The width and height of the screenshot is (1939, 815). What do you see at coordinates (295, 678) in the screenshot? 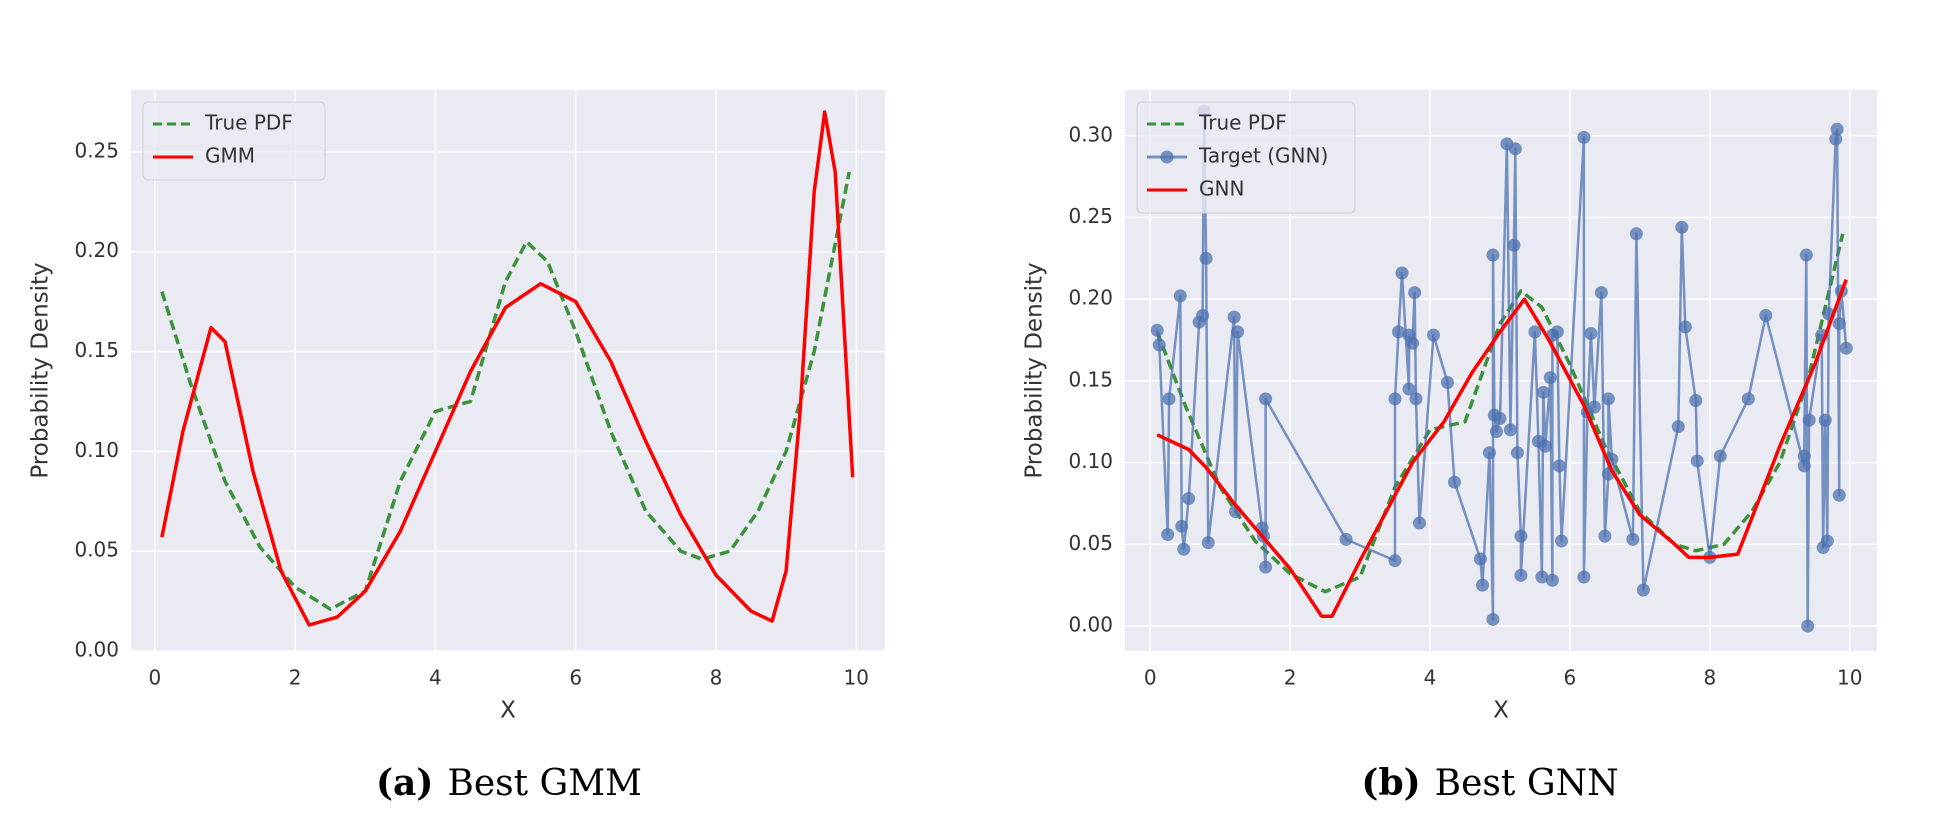
I see `x-tick-label: 2` at bounding box center [295, 678].